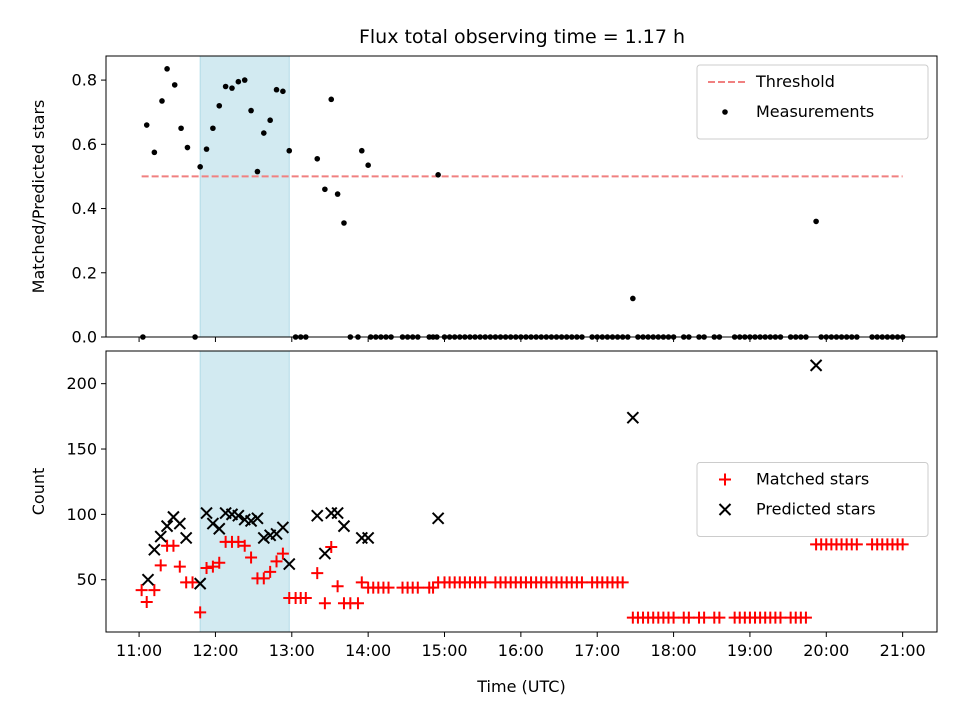 The image size is (960, 720). Describe the element at coordinates (725, 509) in the screenshot. I see `legend-predicted-swatch` at that location.